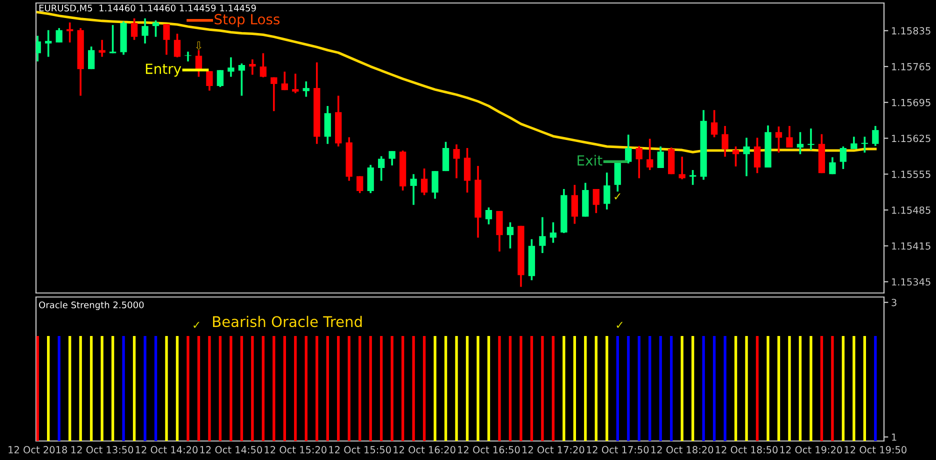 The width and height of the screenshot is (936, 460). Describe the element at coordinates (911, 174) in the screenshot. I see `y-tick-label: 1.15555` at that location.